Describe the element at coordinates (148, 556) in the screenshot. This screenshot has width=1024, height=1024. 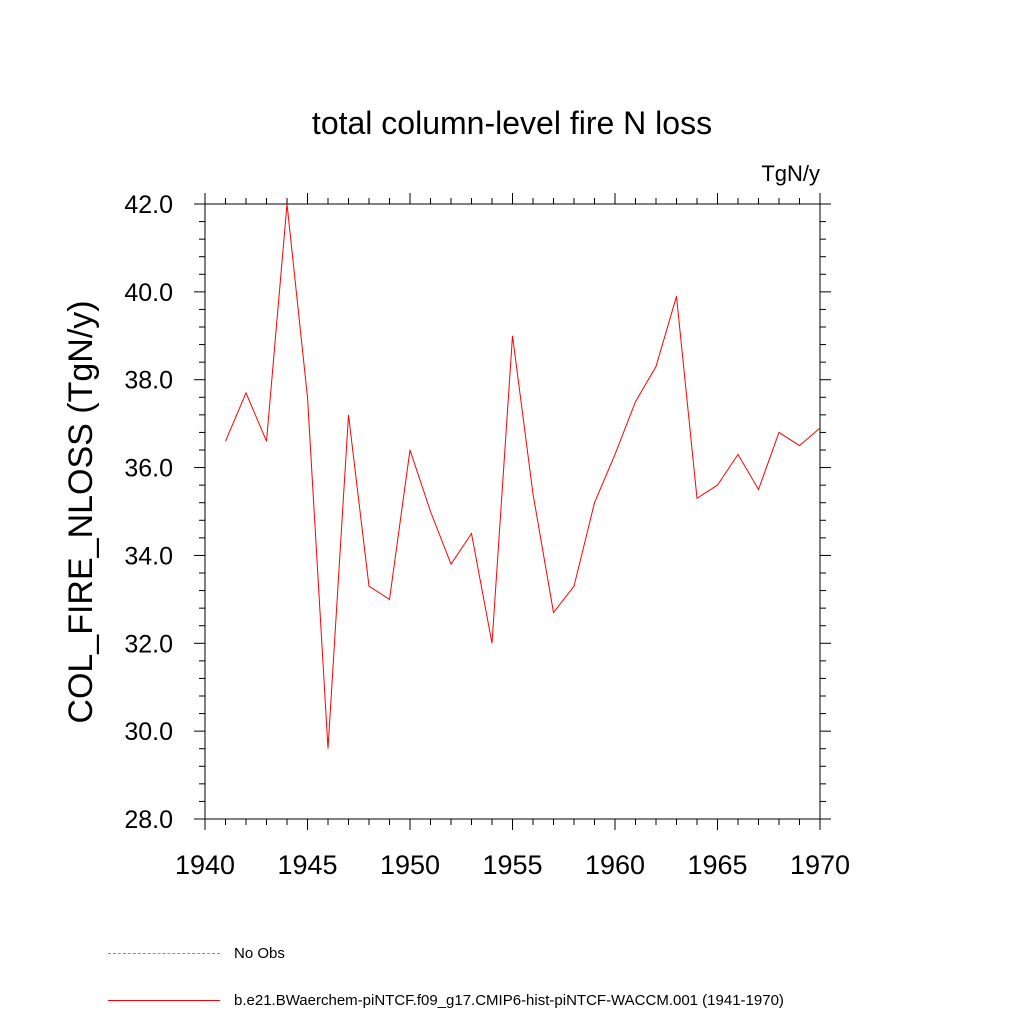
I see `y-tick-label: 34.0` at that location.